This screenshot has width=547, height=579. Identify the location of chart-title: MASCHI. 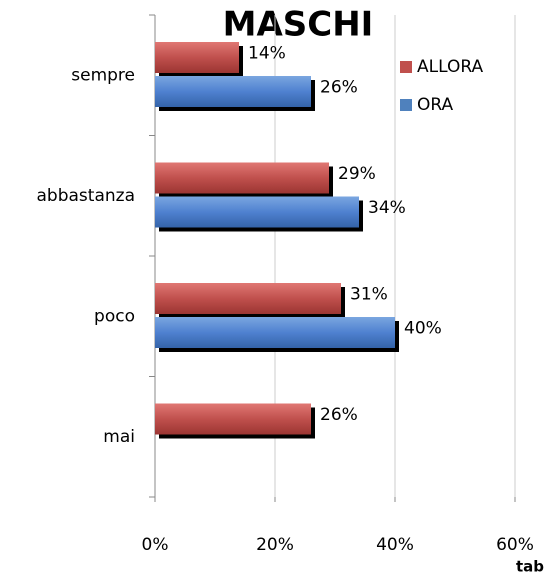
(298, 25).